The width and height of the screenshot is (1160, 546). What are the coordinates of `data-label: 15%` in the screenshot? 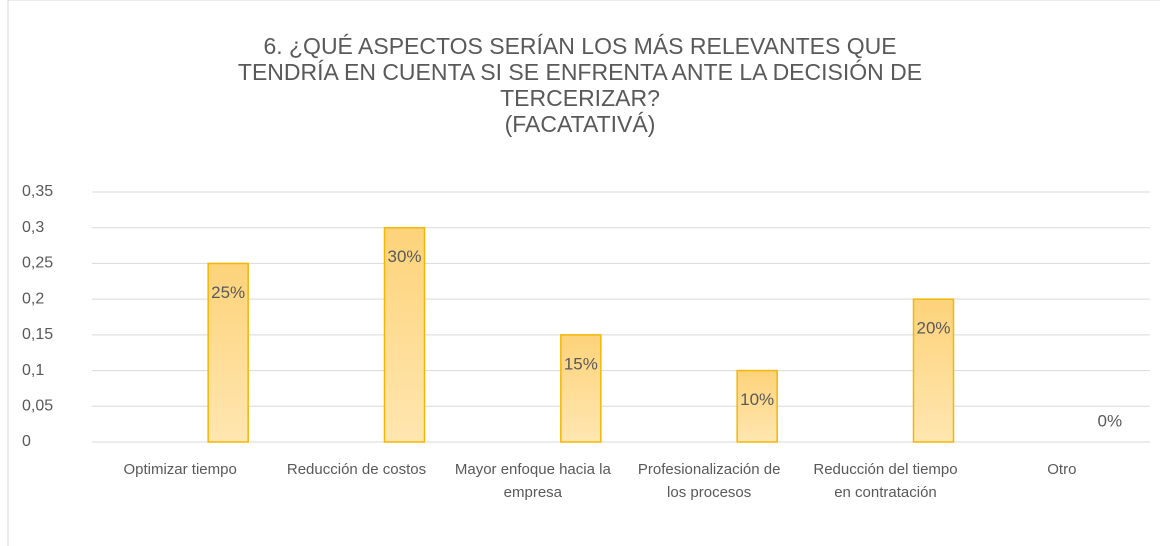 It's located at (581, 363).